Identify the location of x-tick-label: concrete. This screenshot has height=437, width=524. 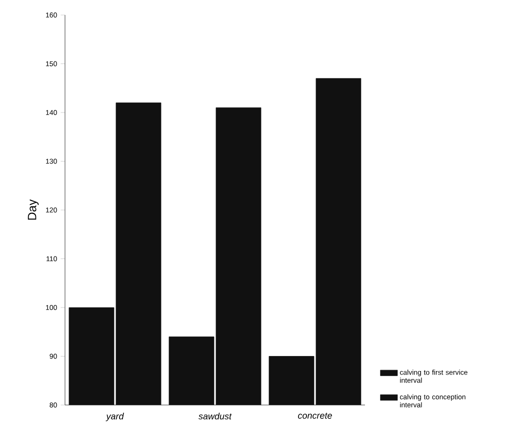
(315, 415).